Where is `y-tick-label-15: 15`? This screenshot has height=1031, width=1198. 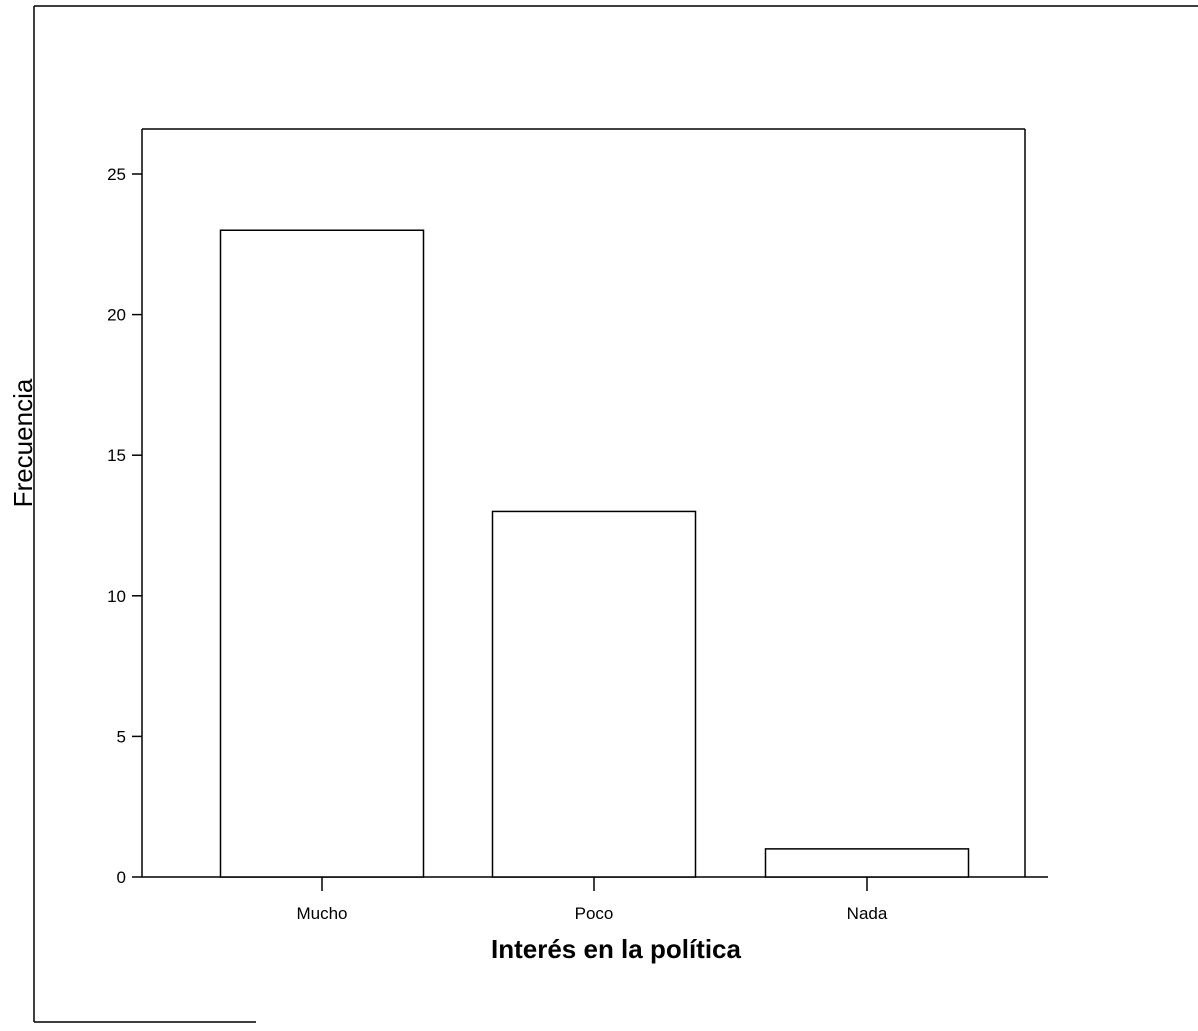 y-tick-label-15: 15 is located at coordinates (116, 455).